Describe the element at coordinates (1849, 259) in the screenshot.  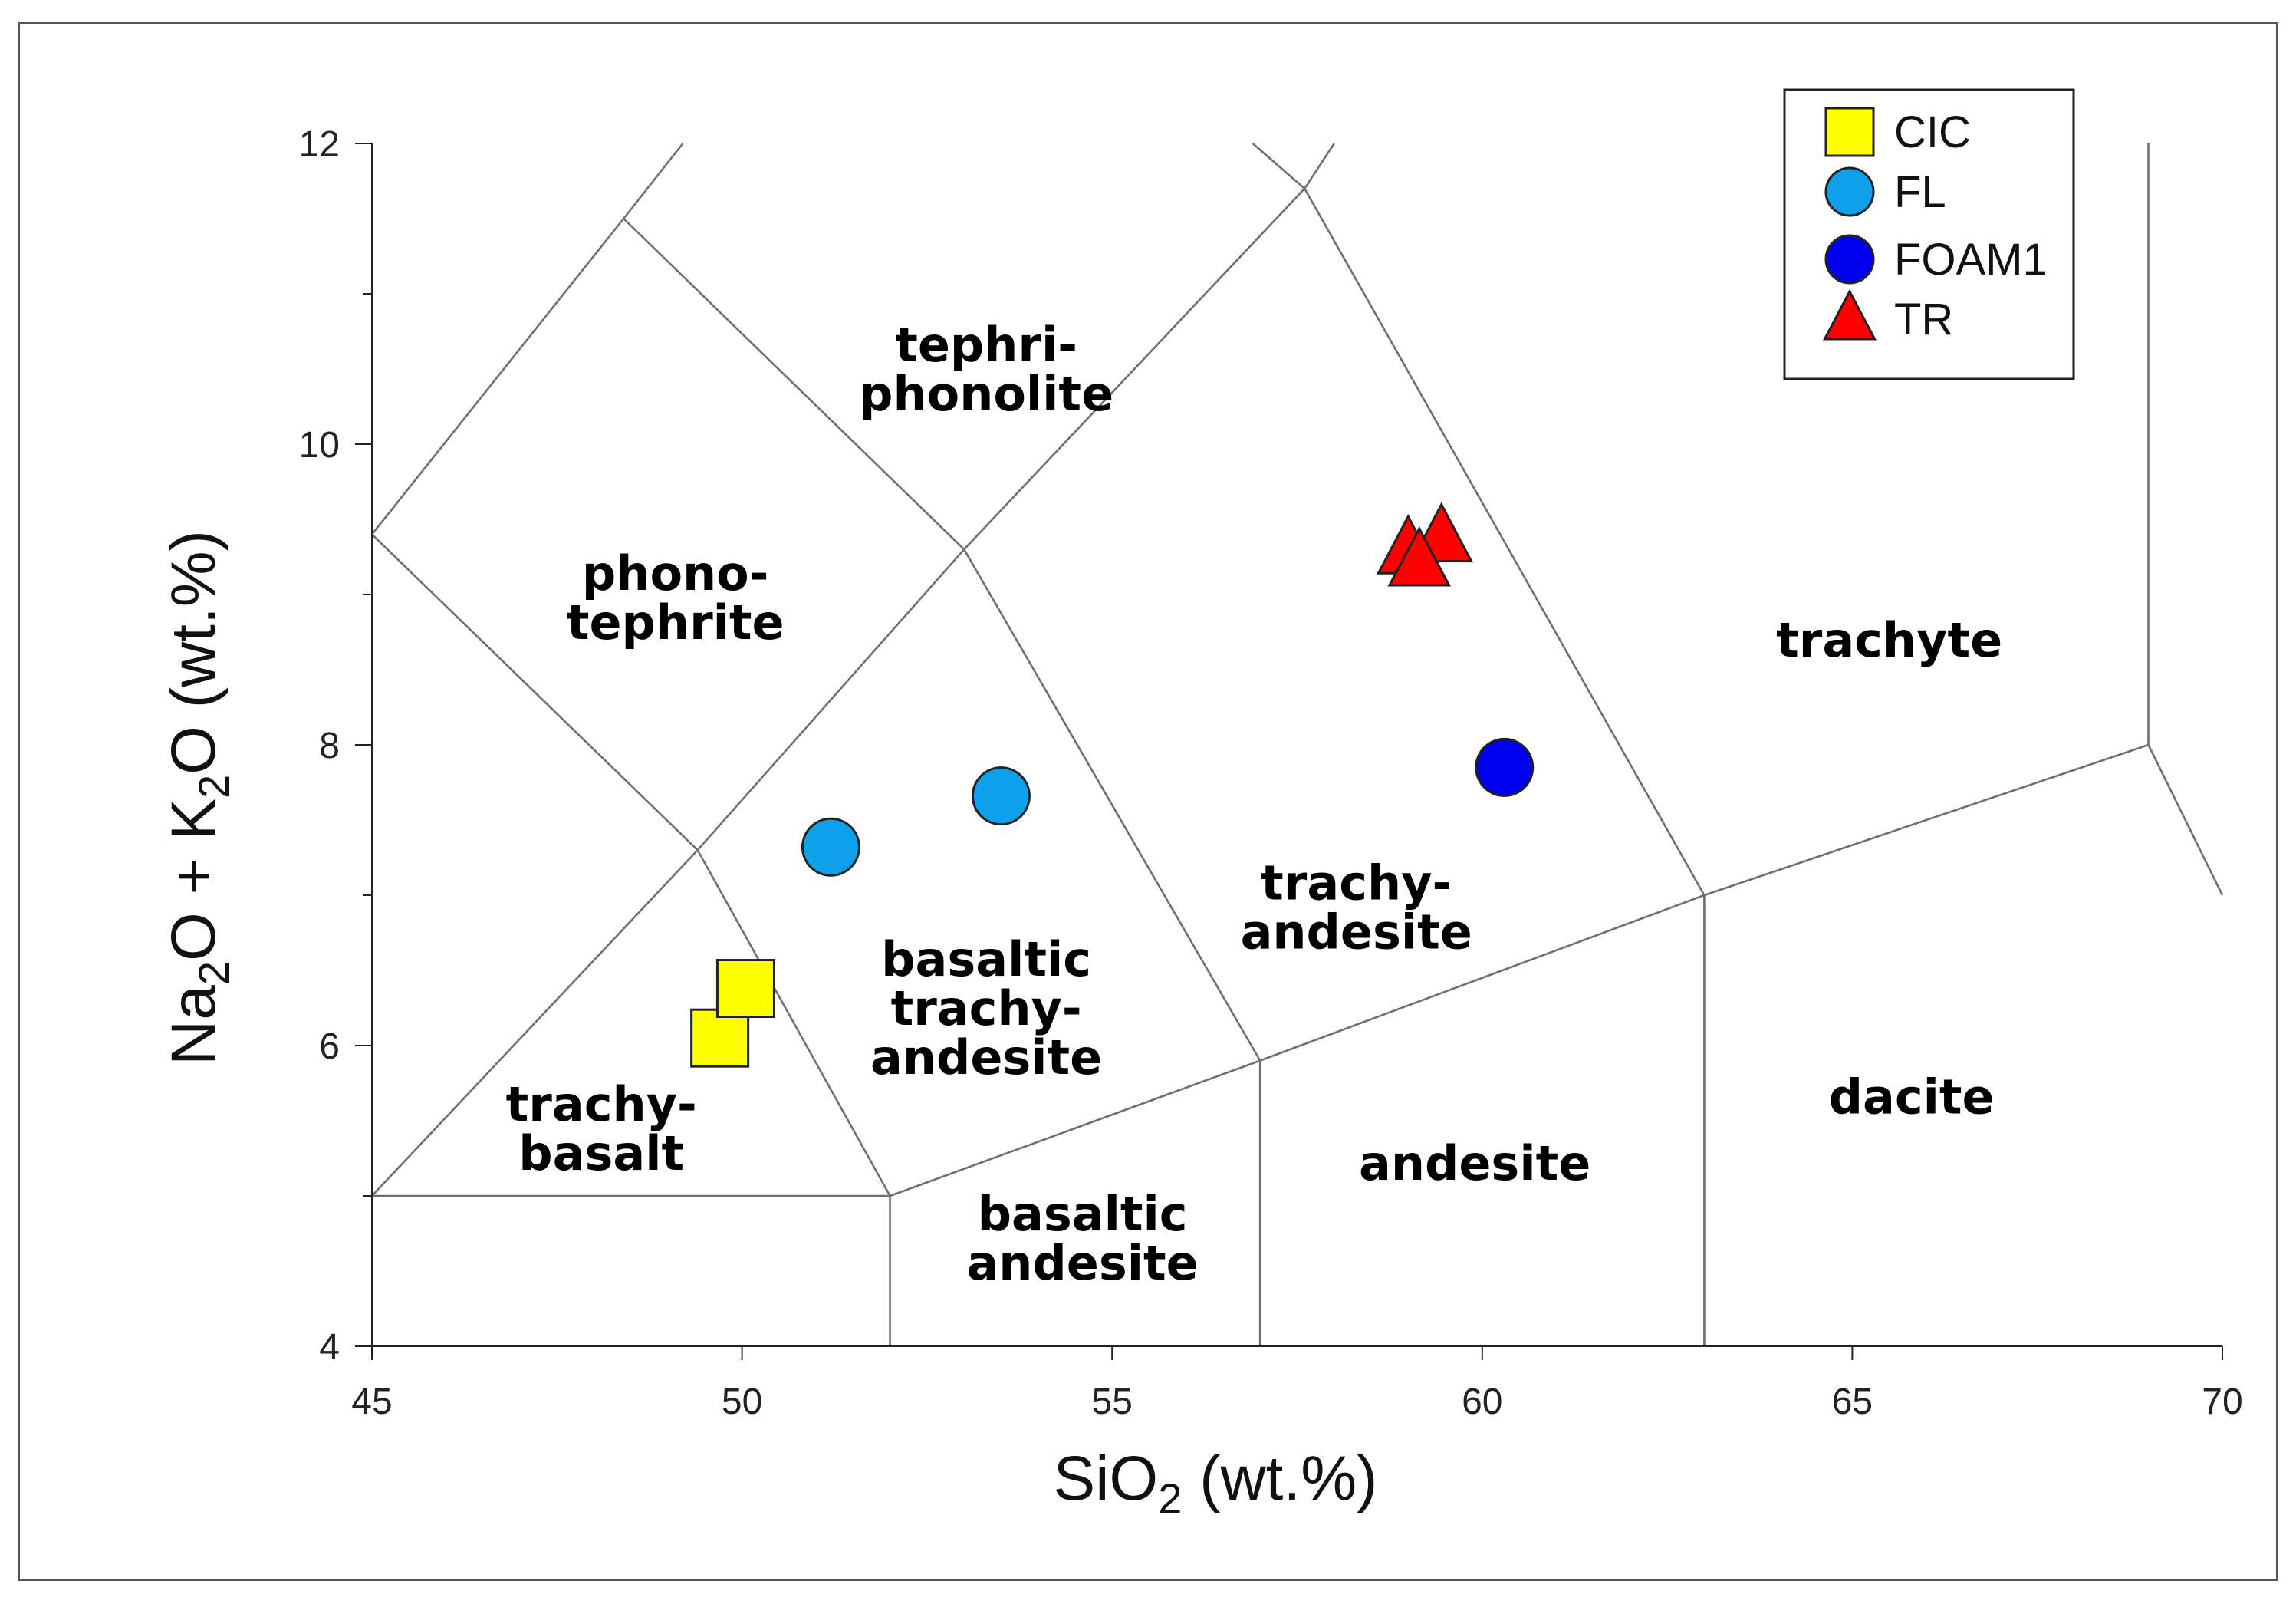
I see `legend-marker-foam1` at that location.